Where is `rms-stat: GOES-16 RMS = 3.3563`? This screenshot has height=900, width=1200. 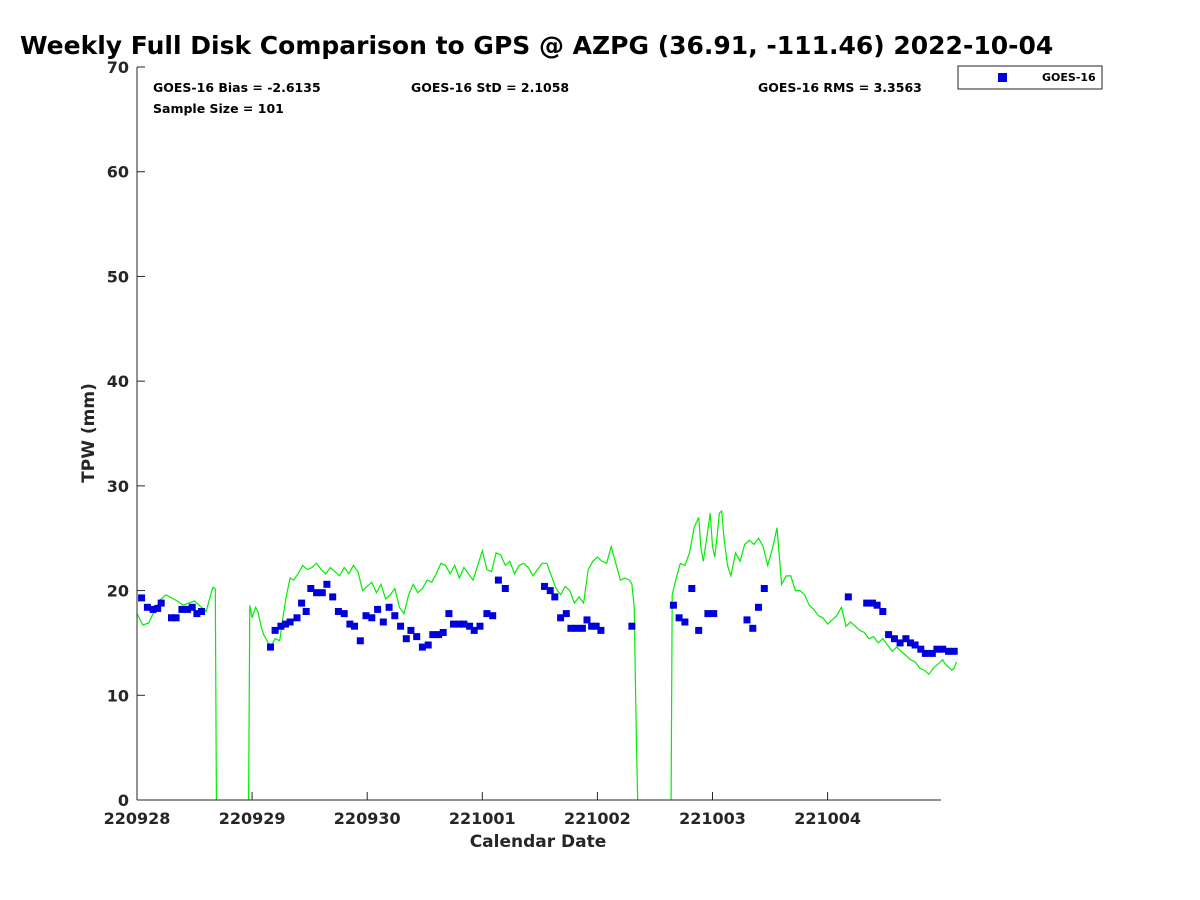 rms-stat: GOES-16 RMS = 3.3563 is located at coordinates (840, 87).